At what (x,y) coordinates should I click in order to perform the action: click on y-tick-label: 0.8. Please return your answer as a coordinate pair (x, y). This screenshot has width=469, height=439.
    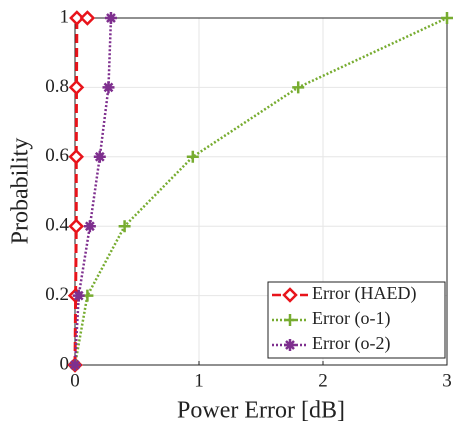
    Looking at the image, I should click on (57, 86).